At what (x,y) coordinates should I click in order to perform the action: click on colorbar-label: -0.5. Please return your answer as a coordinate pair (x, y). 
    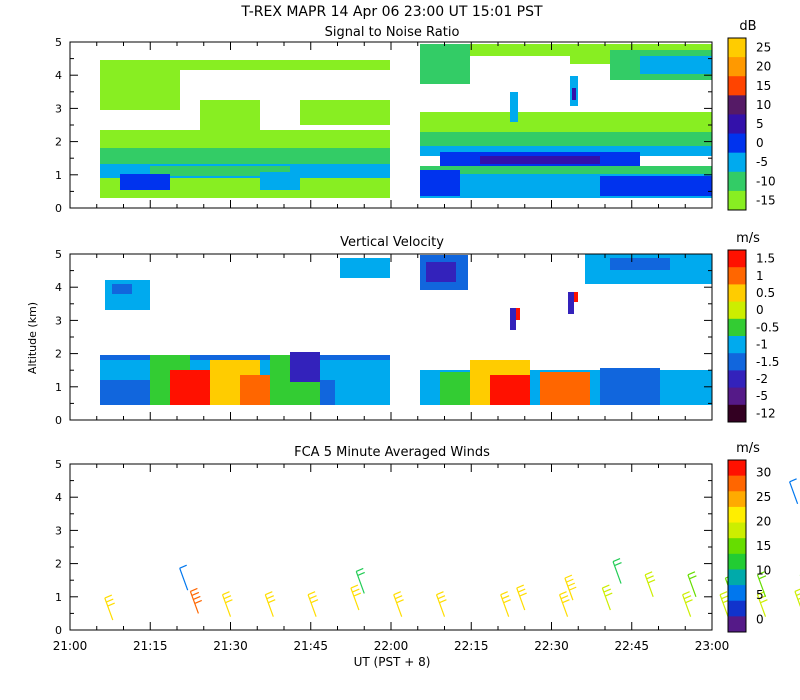
    Looking at the image, I should click on (767, 327).